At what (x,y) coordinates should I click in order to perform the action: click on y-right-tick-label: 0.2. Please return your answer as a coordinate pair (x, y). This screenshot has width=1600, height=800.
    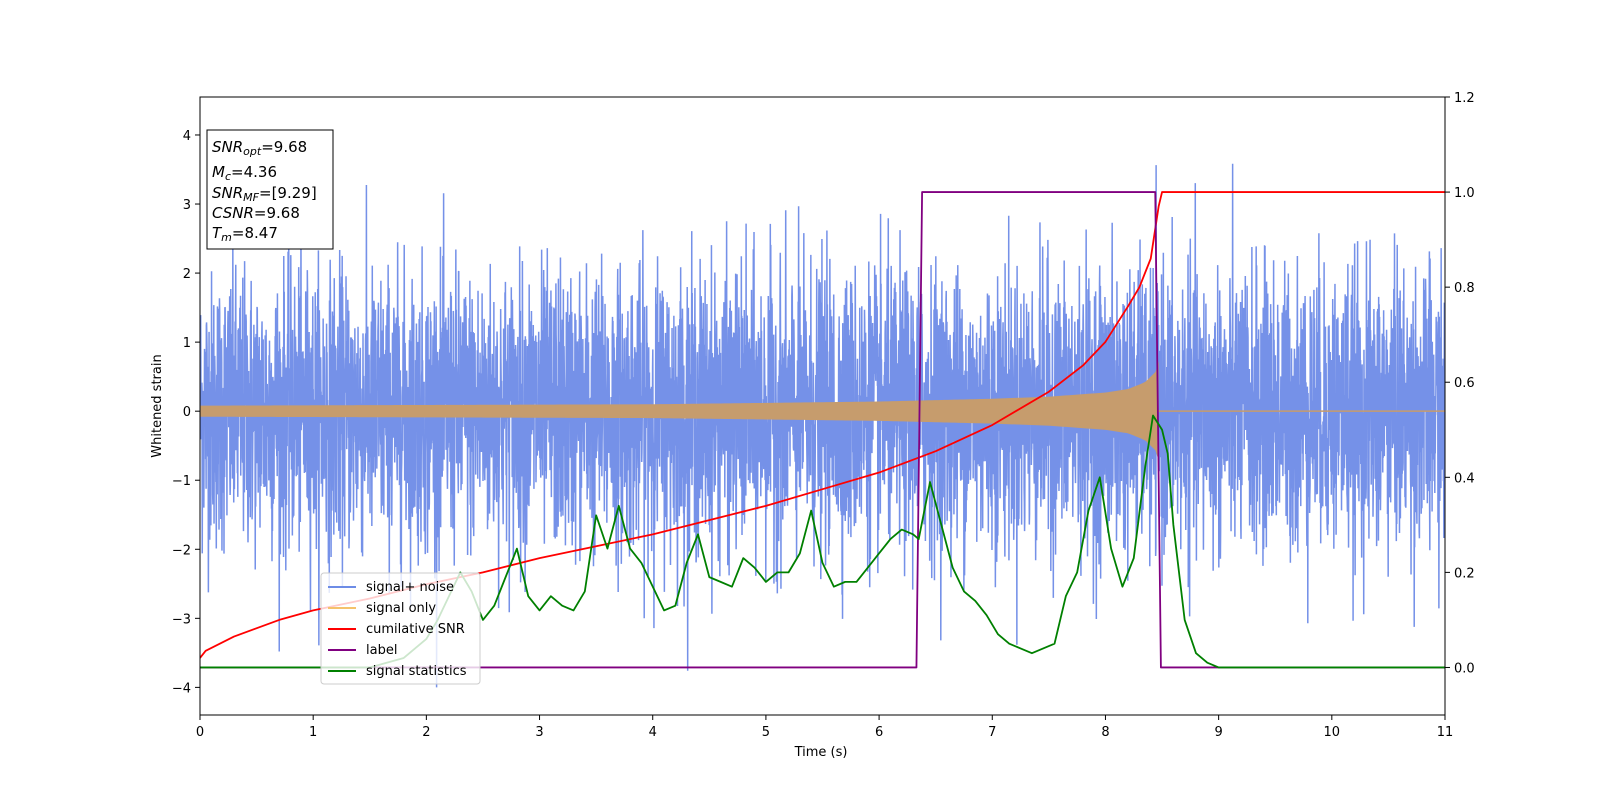
    Looking at the image, I should click on (1464, 573).